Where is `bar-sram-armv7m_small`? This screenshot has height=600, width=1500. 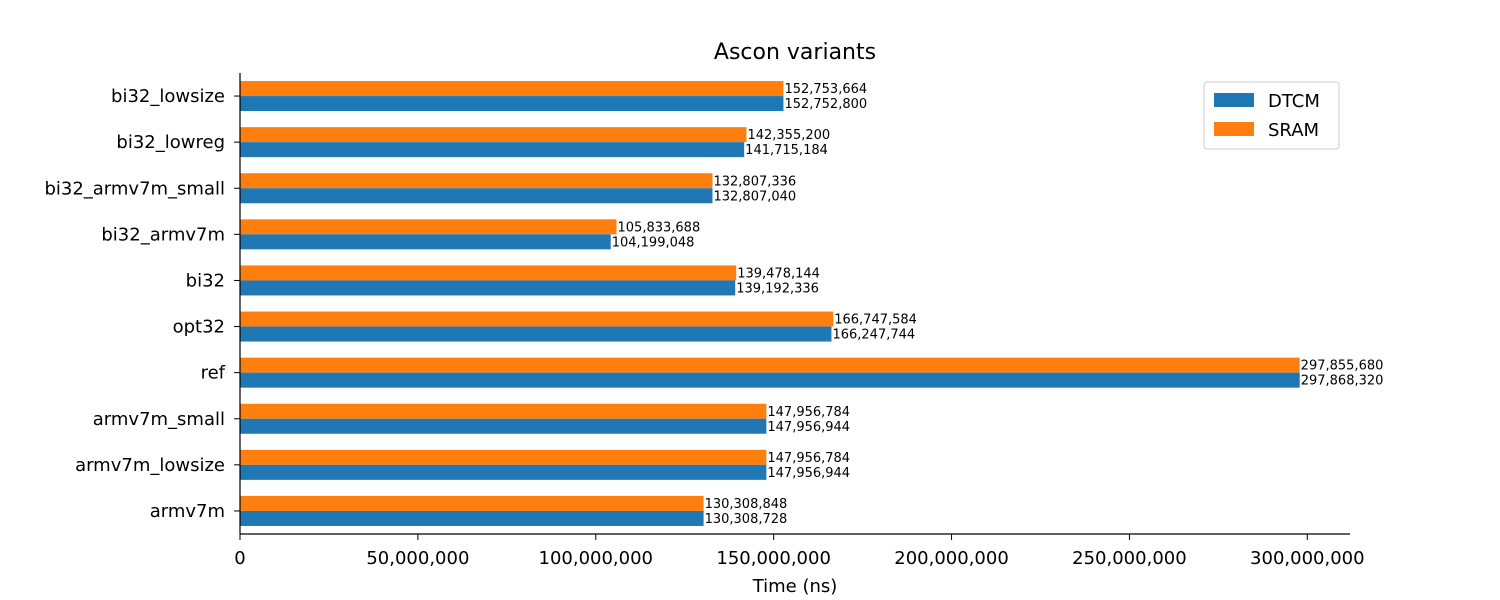 bar-sram-armv7m_small is located at coordinates (503, 411).